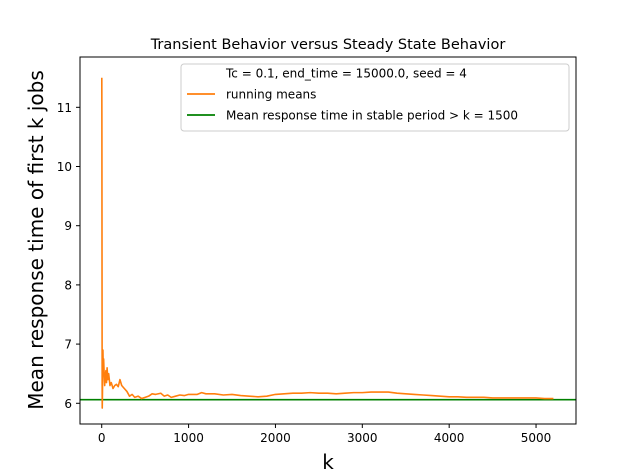 The height and width of the screenshot is (476, 640). Describe the element at coordinates (64, 108) in the screenshot. I see `y-tick-label: 11` at that location.